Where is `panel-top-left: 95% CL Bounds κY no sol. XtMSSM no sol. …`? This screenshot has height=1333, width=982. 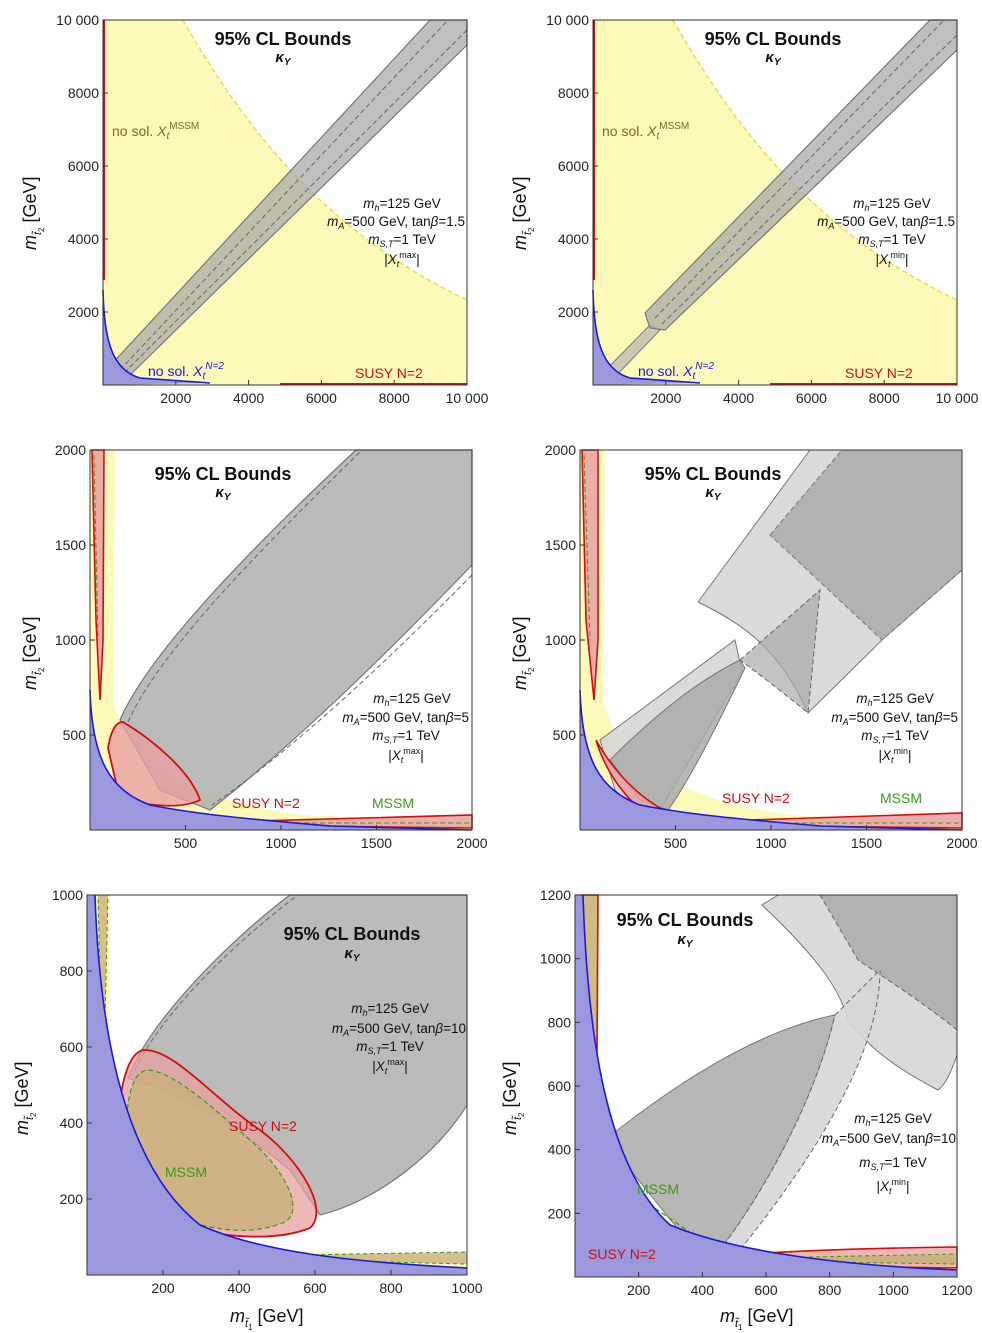 panel-top-left: 95% CL Bounds κY no sol. XtMSSM no sol. … is located at coordinates (285, 202).